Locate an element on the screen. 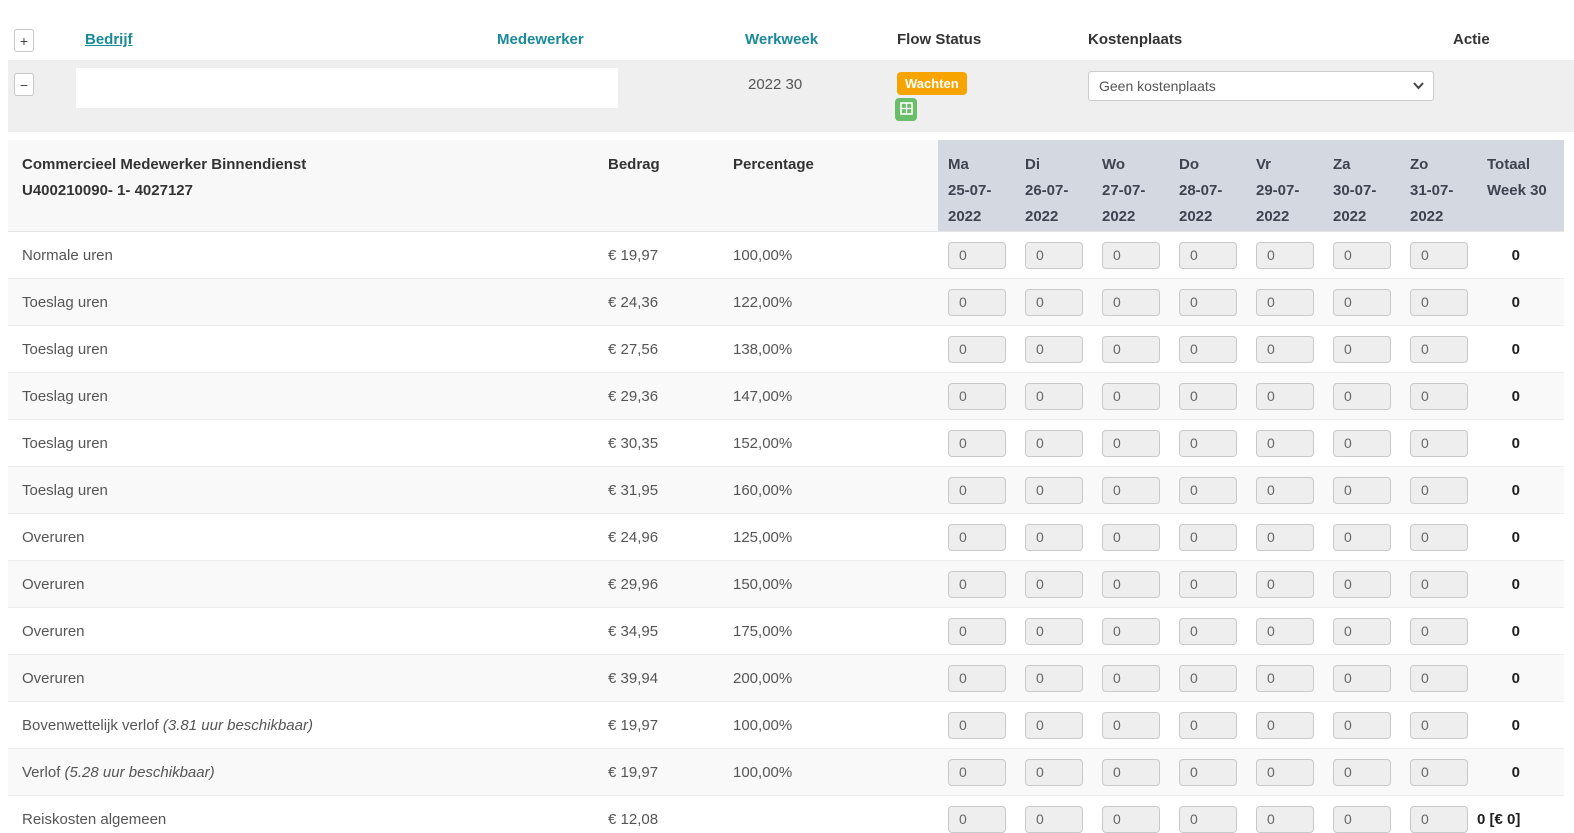 The width and height of the screenshot is (1574, 833). timesheet-grid-button is located at coordinates (906, 109).